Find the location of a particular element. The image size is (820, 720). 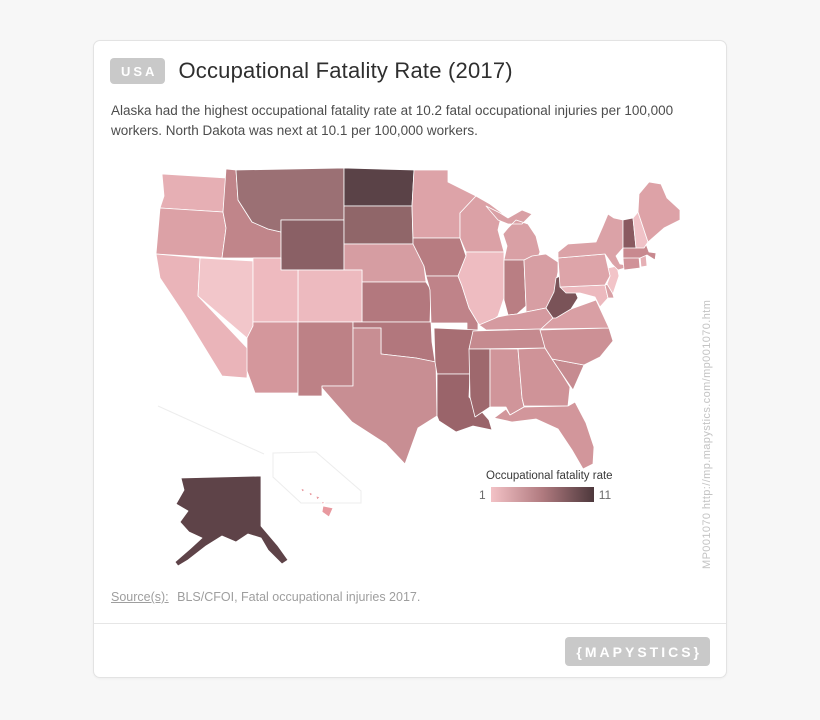

state-az: Arizona: 3.9 is located at coordinates (272, 357).